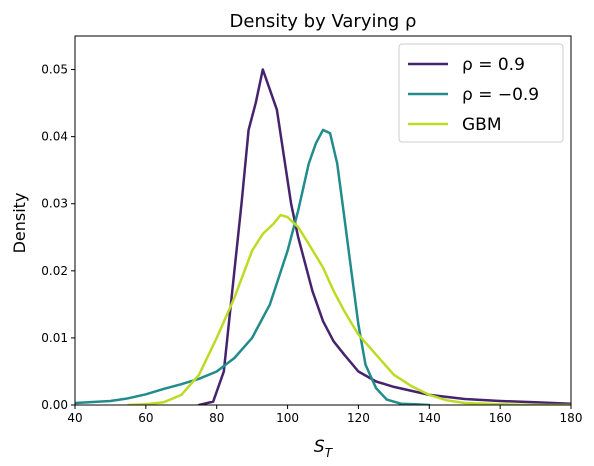 The width and height of the screenshot is (594, 466). What do you see at coordinates (319, 447) in the screenshot?
I see `x-axis-label-main: S` at bounding box center [319, 447].